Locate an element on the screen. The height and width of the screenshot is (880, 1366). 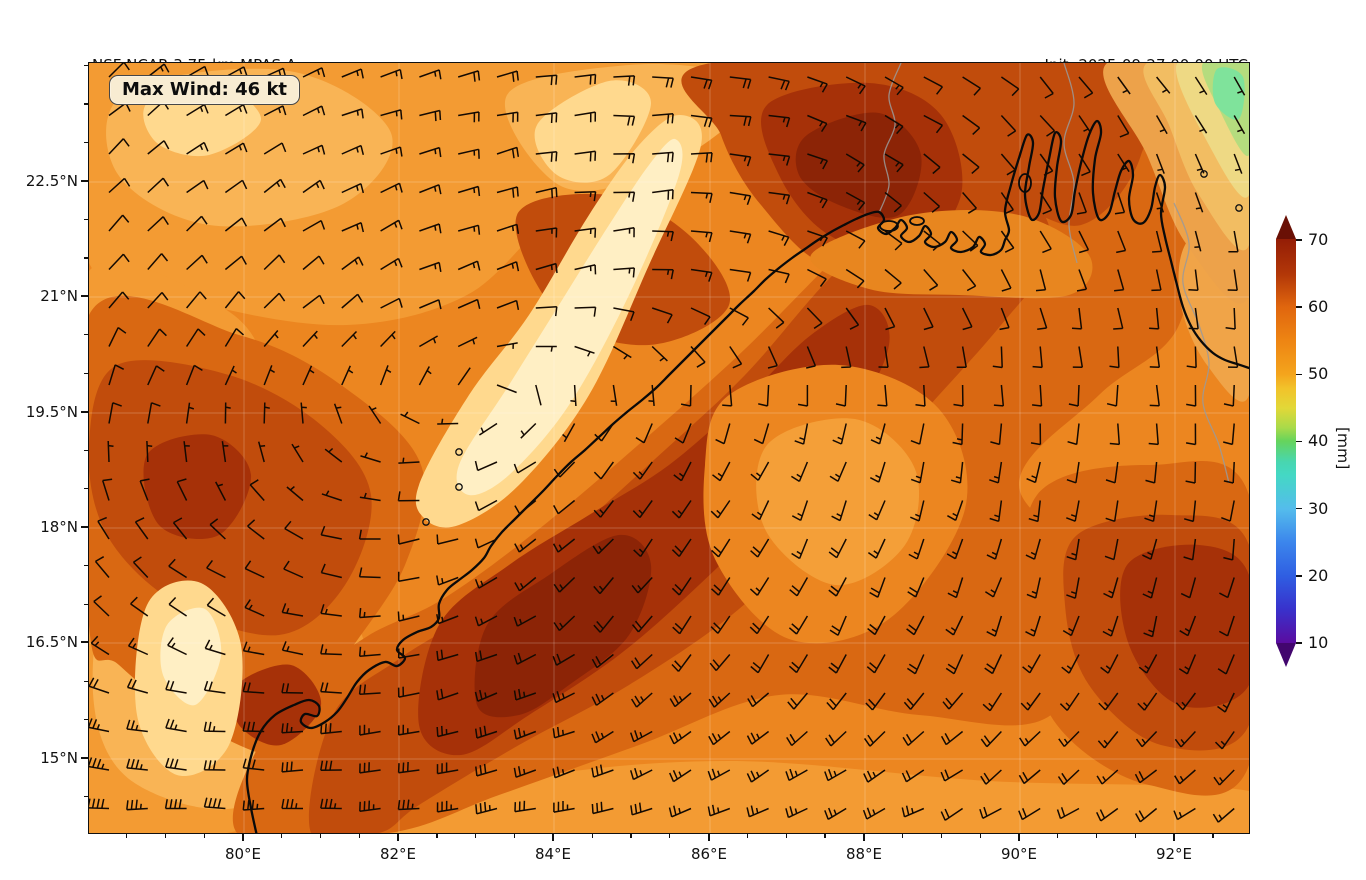
tpw-contour-region is located at coordinates (191, 656).